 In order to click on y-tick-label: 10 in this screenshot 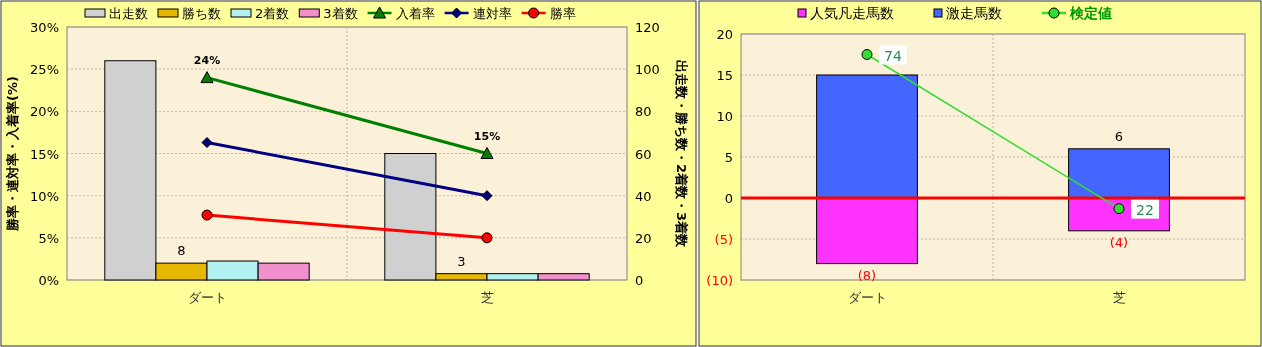, I will do `click(724, 116)`.